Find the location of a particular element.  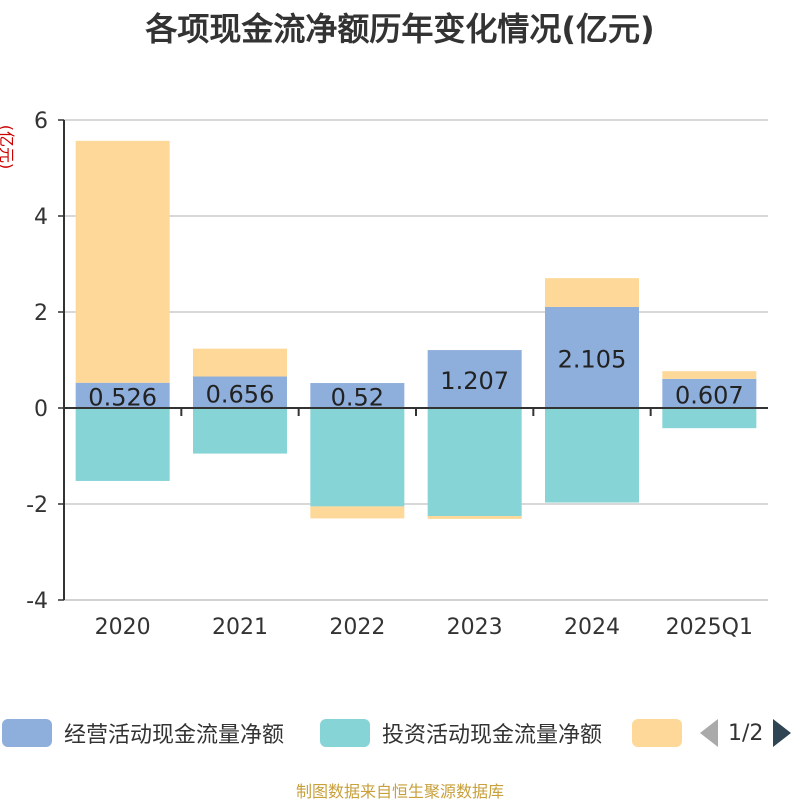

data-source-note: 制图数据来自恒生聚源数据库 is located at coordinates (399, 791).